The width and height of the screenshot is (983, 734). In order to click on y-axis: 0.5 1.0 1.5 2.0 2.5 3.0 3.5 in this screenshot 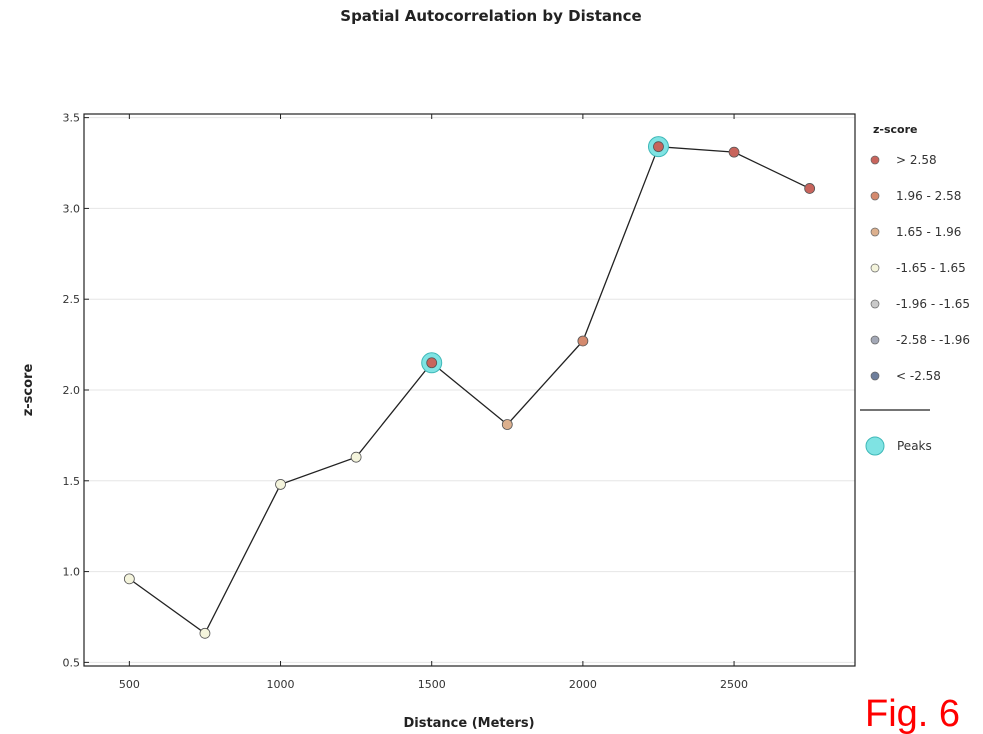, I will do `click(76, 390)`.